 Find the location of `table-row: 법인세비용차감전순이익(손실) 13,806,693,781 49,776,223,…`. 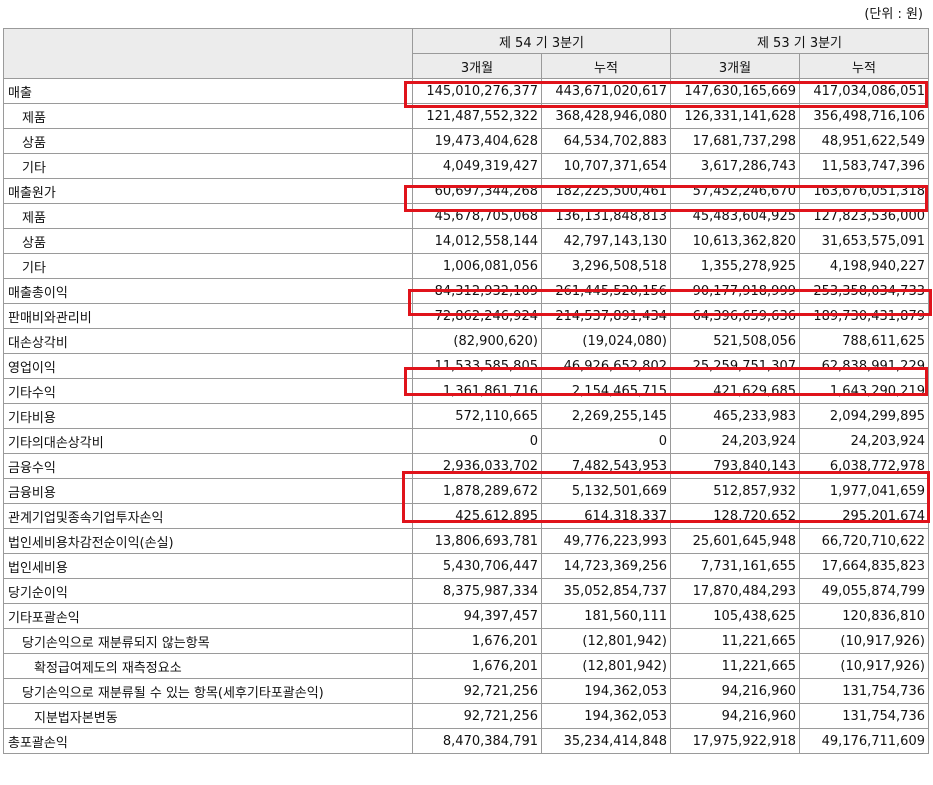

table-row: 법인세비용차감전순이익(손실) 13,806,693,781 49,776,223,… is located at coordinates (466, 541).